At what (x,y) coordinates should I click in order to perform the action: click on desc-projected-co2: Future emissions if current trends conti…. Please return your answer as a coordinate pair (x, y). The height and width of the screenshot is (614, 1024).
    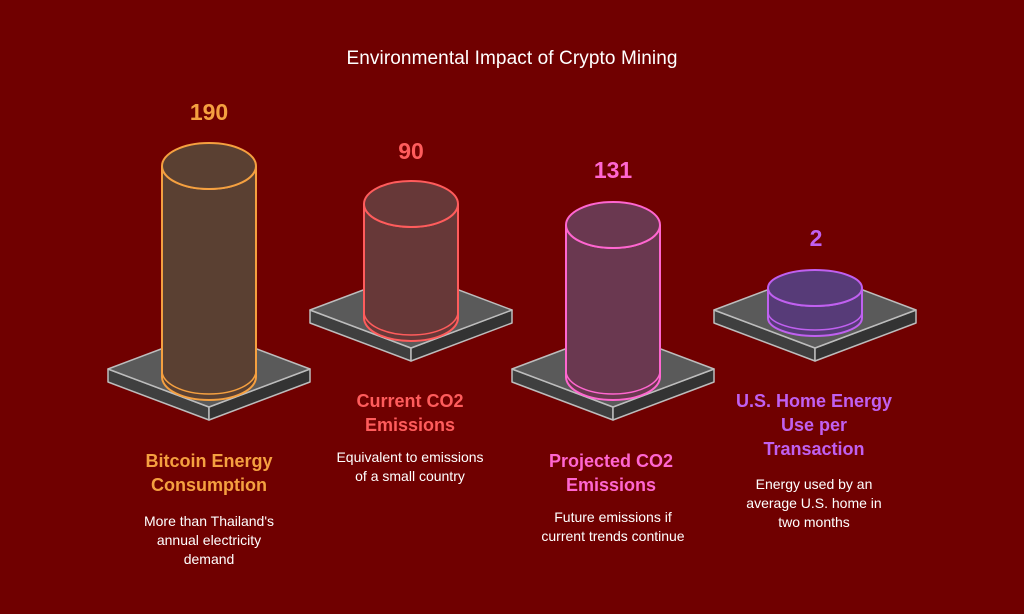
    Looking at the image, I should click on (613, 526).